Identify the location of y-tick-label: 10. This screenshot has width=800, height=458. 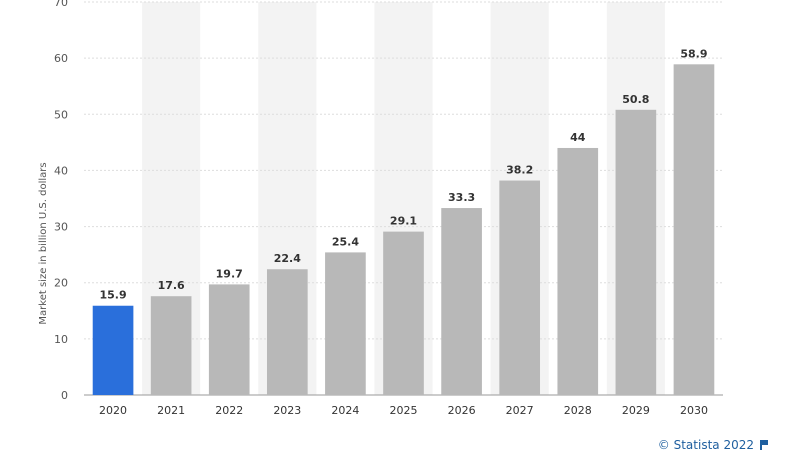
(61, 339).